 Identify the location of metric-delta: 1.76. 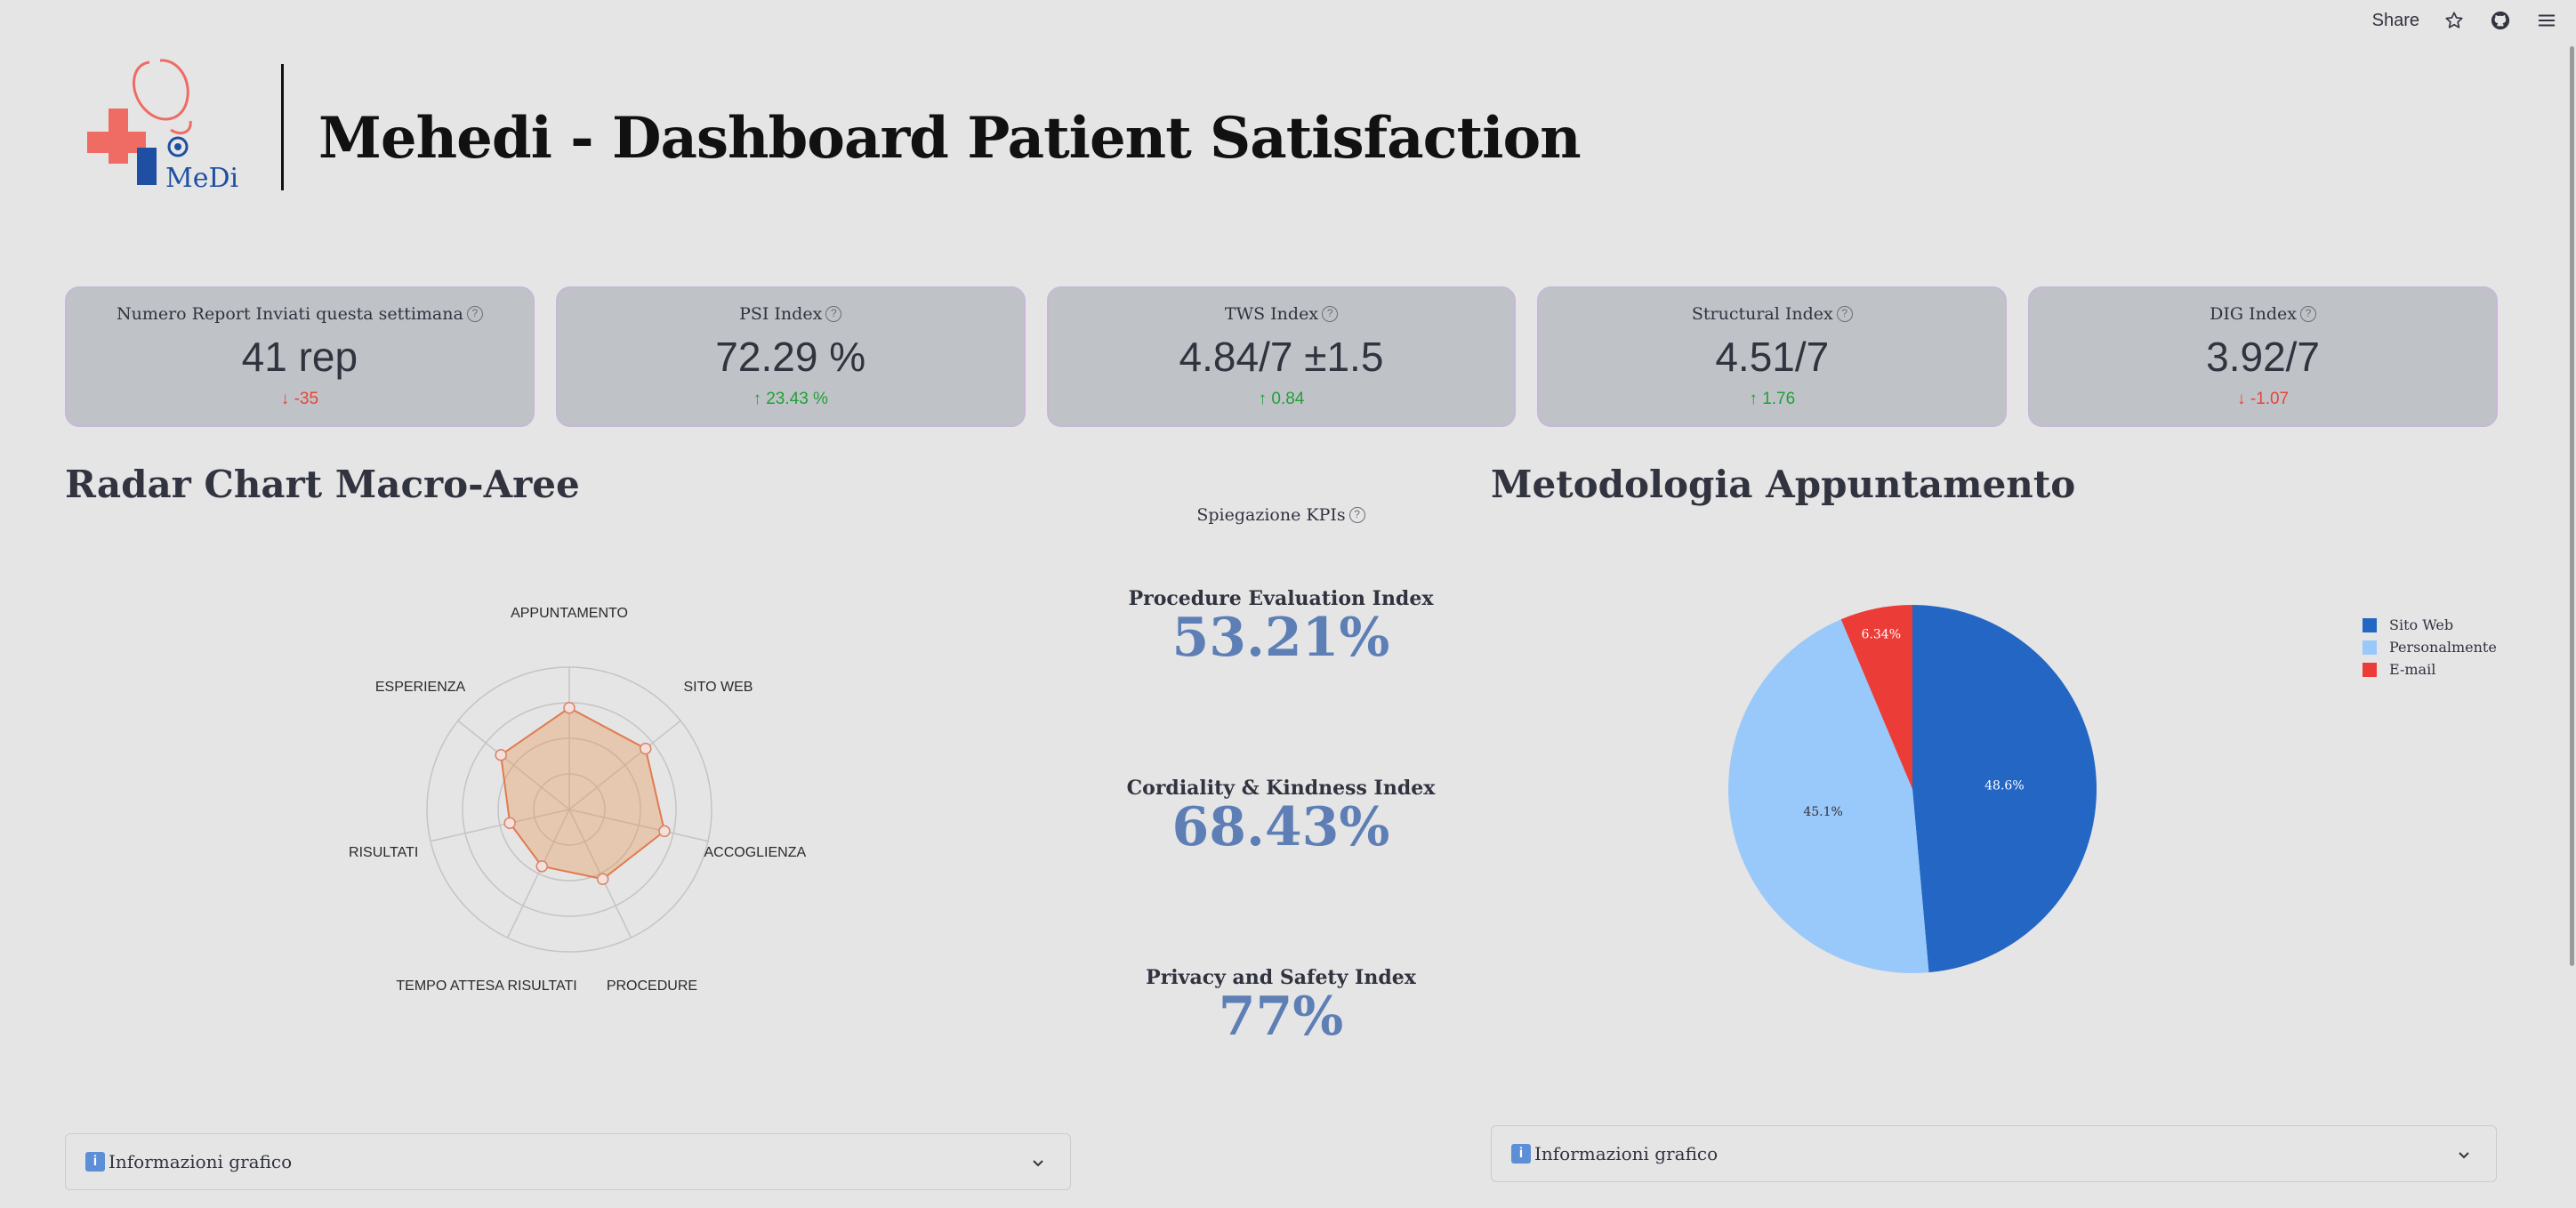
(1779, 399).